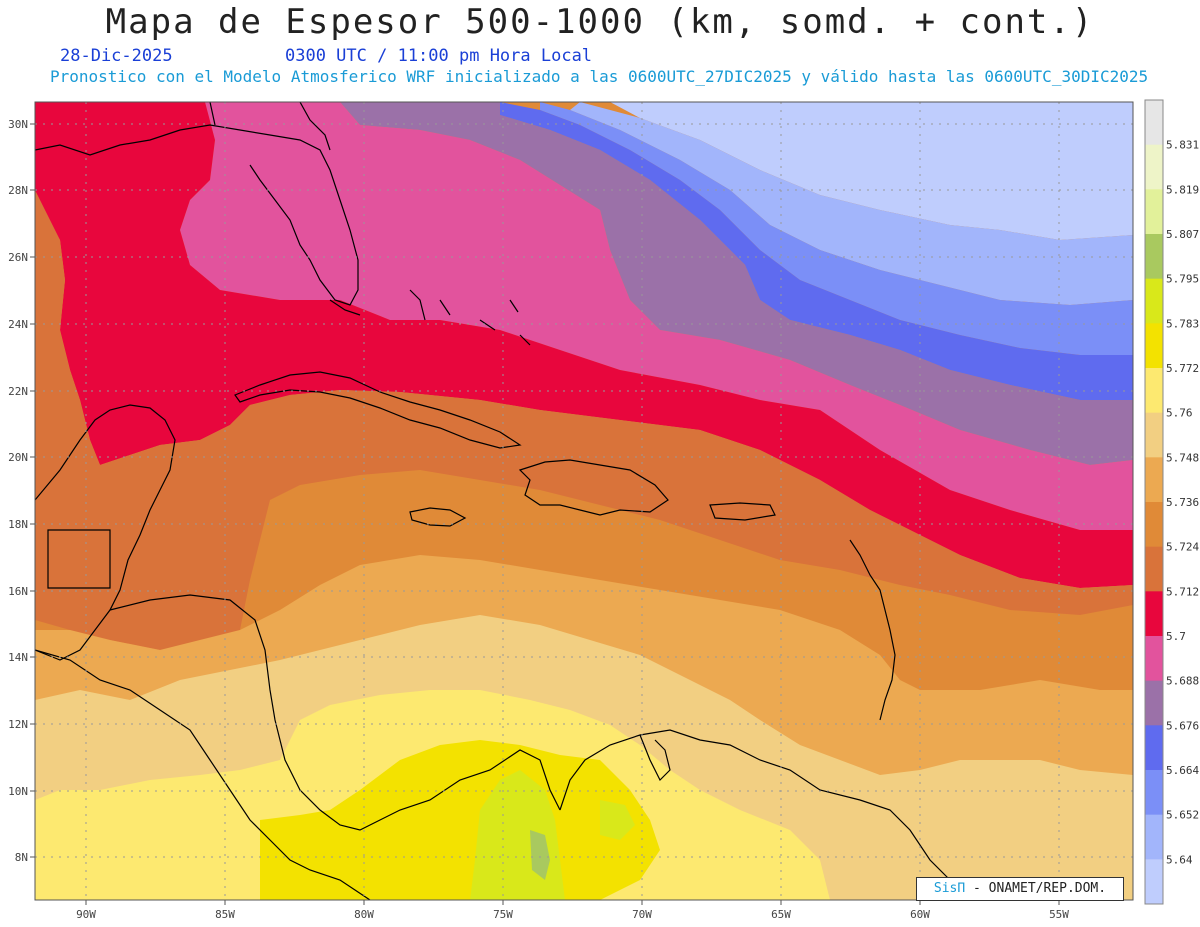  I want to click on colorbar-label: 5.652, so click(1182, 815).